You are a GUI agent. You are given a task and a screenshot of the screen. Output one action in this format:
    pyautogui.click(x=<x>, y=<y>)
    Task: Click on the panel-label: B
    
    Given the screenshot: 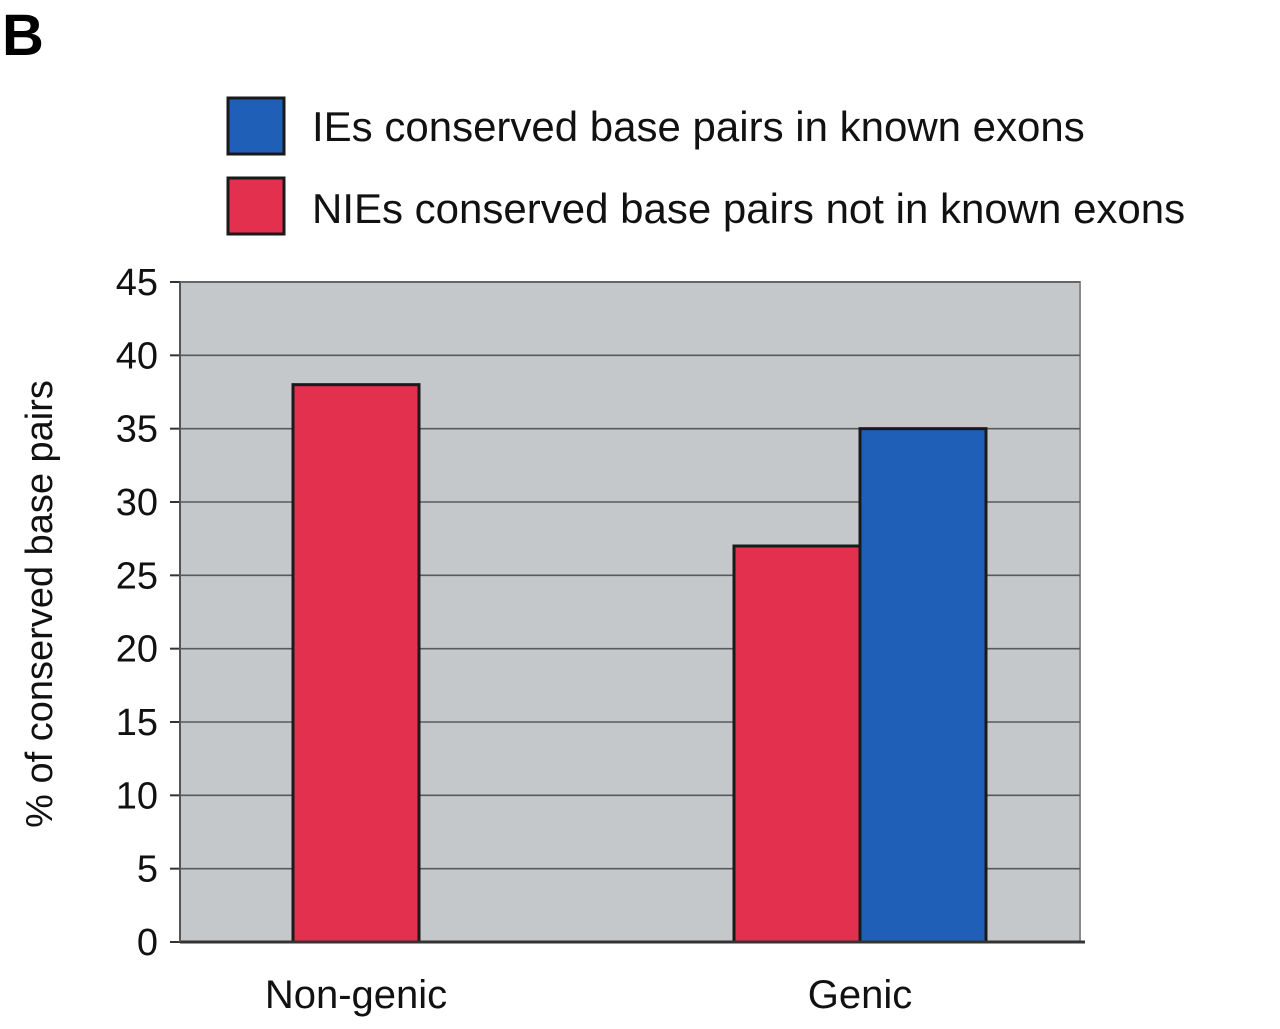 What is the action you would take?
    pyautogui.click(x=23, y=35)
    